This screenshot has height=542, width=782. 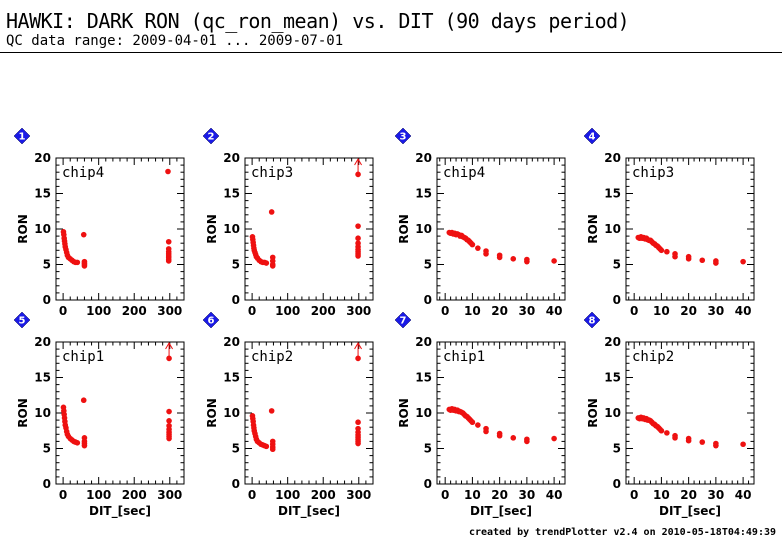 I want to click on panel-badge-number: 8, so click(x=592, y=321).